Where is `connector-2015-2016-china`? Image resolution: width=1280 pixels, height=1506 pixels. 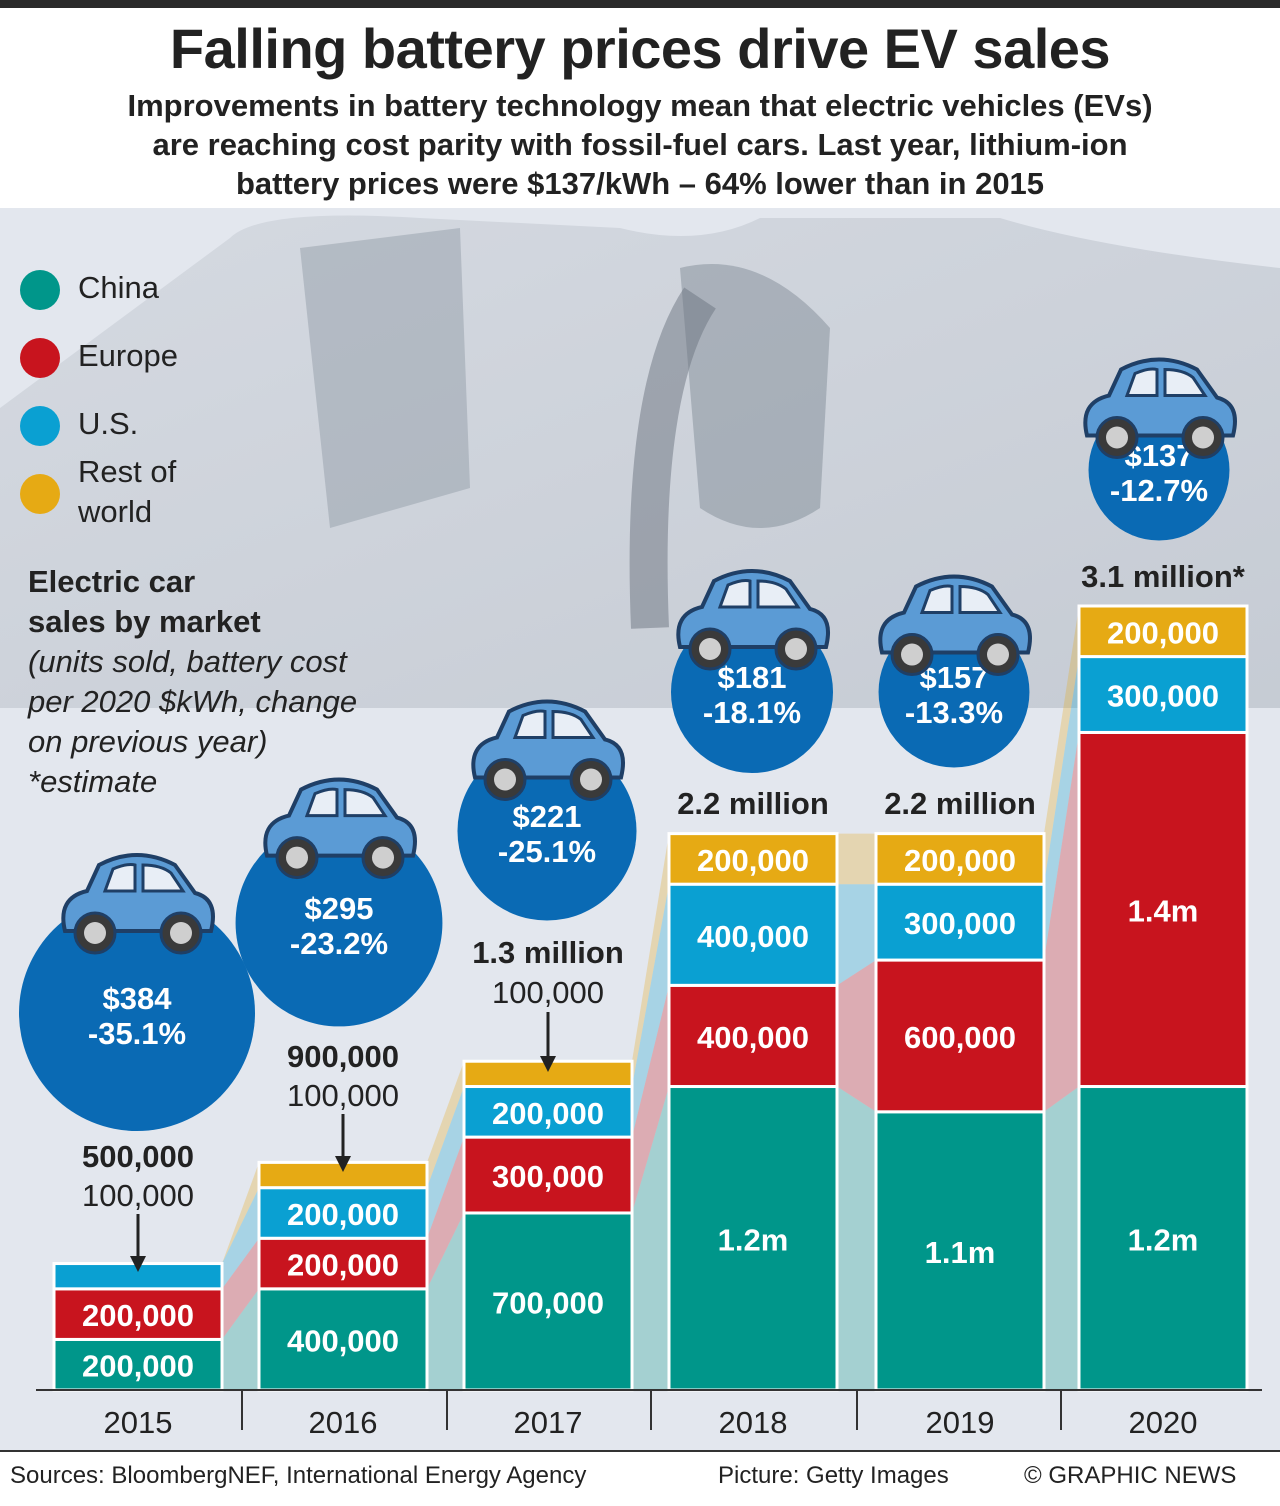
connector-2015-2016-china is located at coordinates (240, 1339).